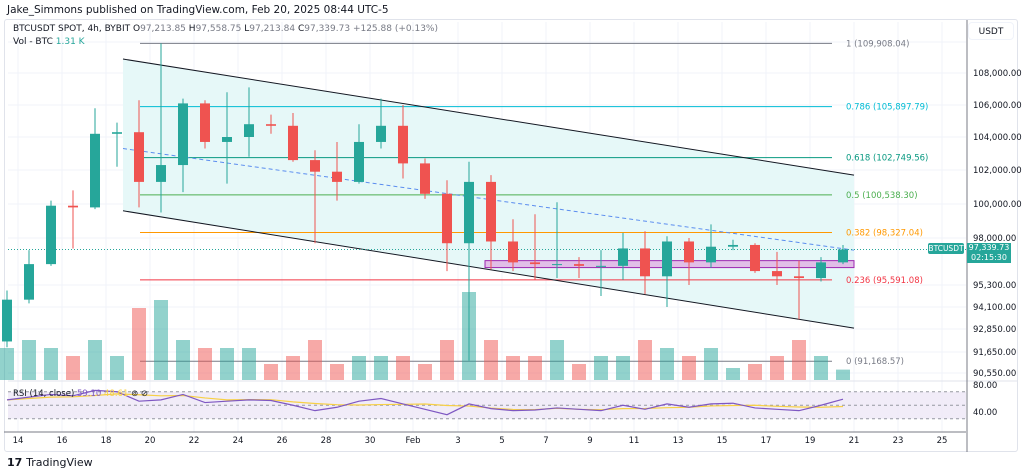 This screenshot has height=473, width=1024. Describe the element at coordinates (989, 257) in the screenshot. I see `bar-countdown: 02:15:30` at that location.